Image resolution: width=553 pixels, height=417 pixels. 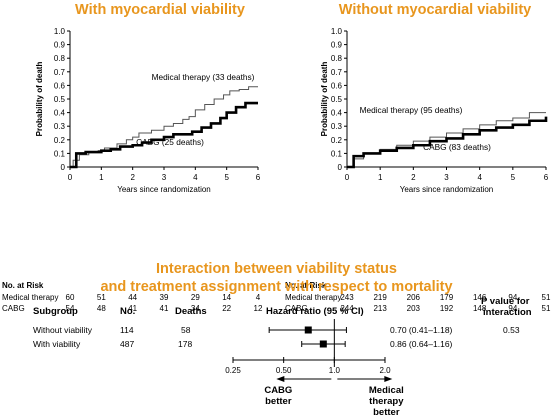 What do you see at coordinates (411, 110) in the screenshot?
I see `medical-therapy-label: Medical therapy (95 deaths)` at bounding box center [411, 110].